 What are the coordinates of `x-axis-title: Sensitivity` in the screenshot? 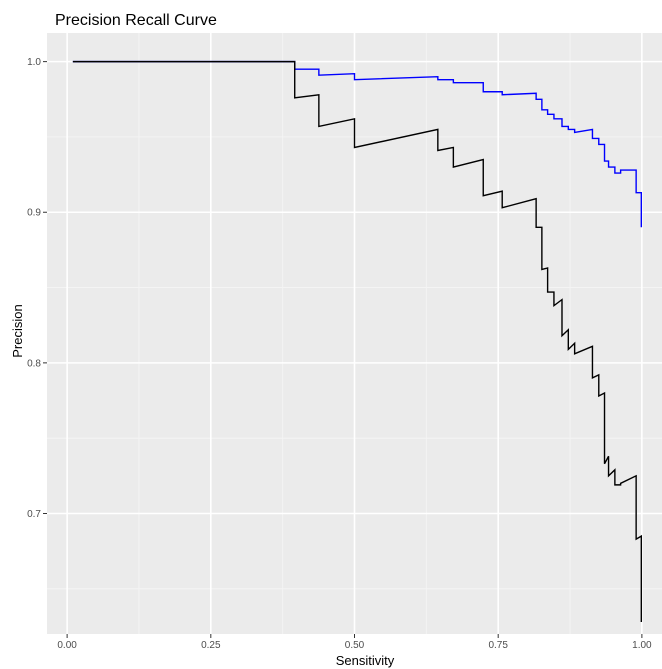 It's located at (365, 660).